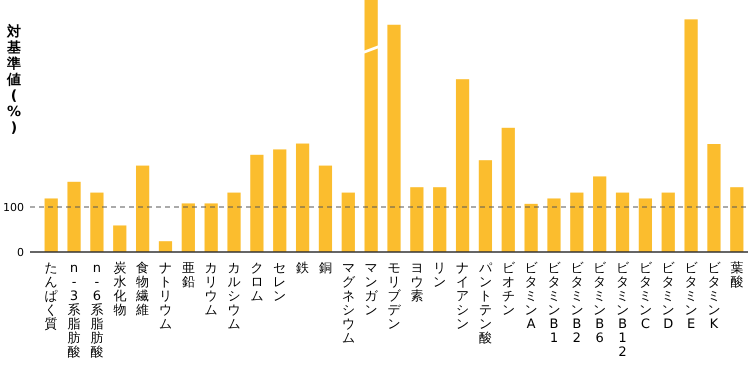 Image resolution: width=750 pixels, height=376 pixels. I want to click on x-tick-label: ヨウ素, so click(417, 282).